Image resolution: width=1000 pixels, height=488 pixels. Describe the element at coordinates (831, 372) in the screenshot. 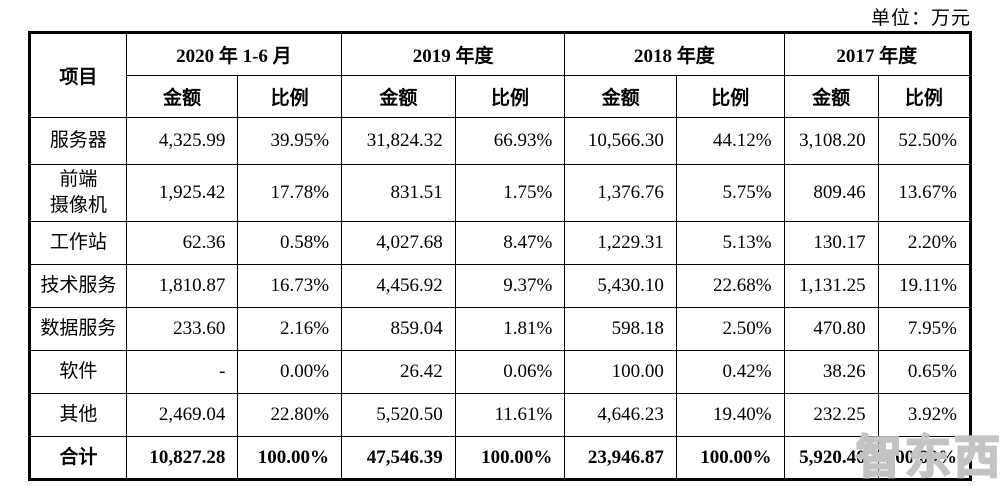

I see `cell-amount: 38.26` at that location.